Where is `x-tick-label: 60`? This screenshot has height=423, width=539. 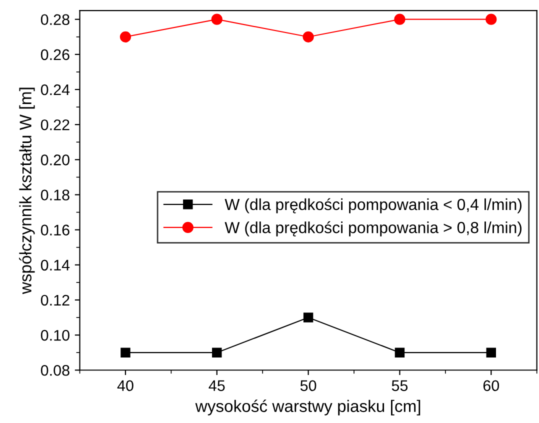 x-tick-label: 60 is located at coordinates (491, 386).